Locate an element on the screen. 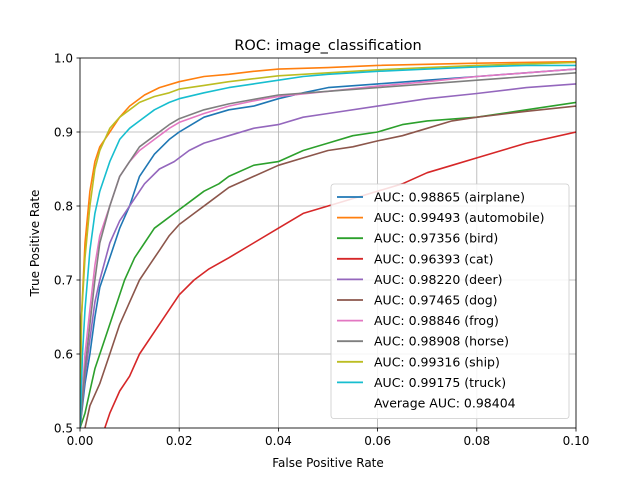  legend-label-6: AUC: 0.98846 (frog) is located at coordinates (436, 320).